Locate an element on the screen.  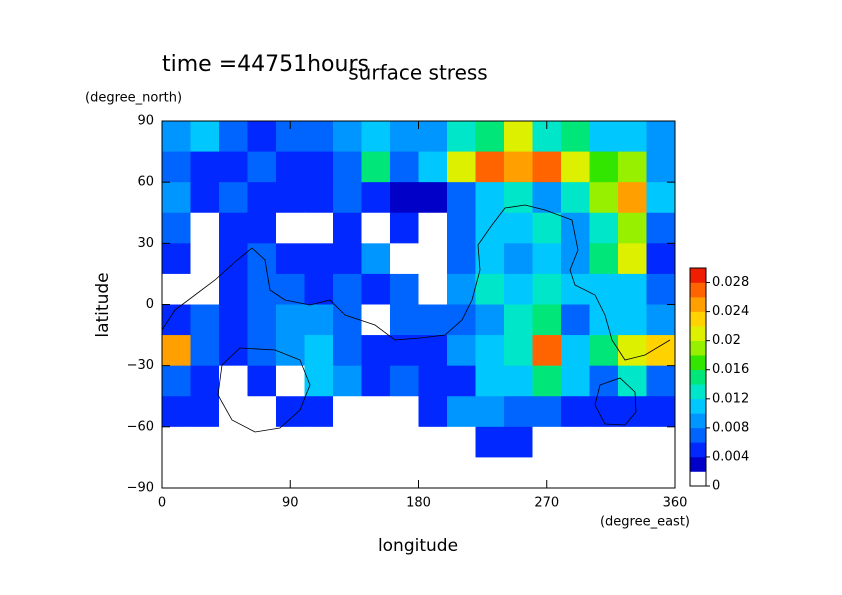
colorbar-frame is located at coordinates (698, 377).